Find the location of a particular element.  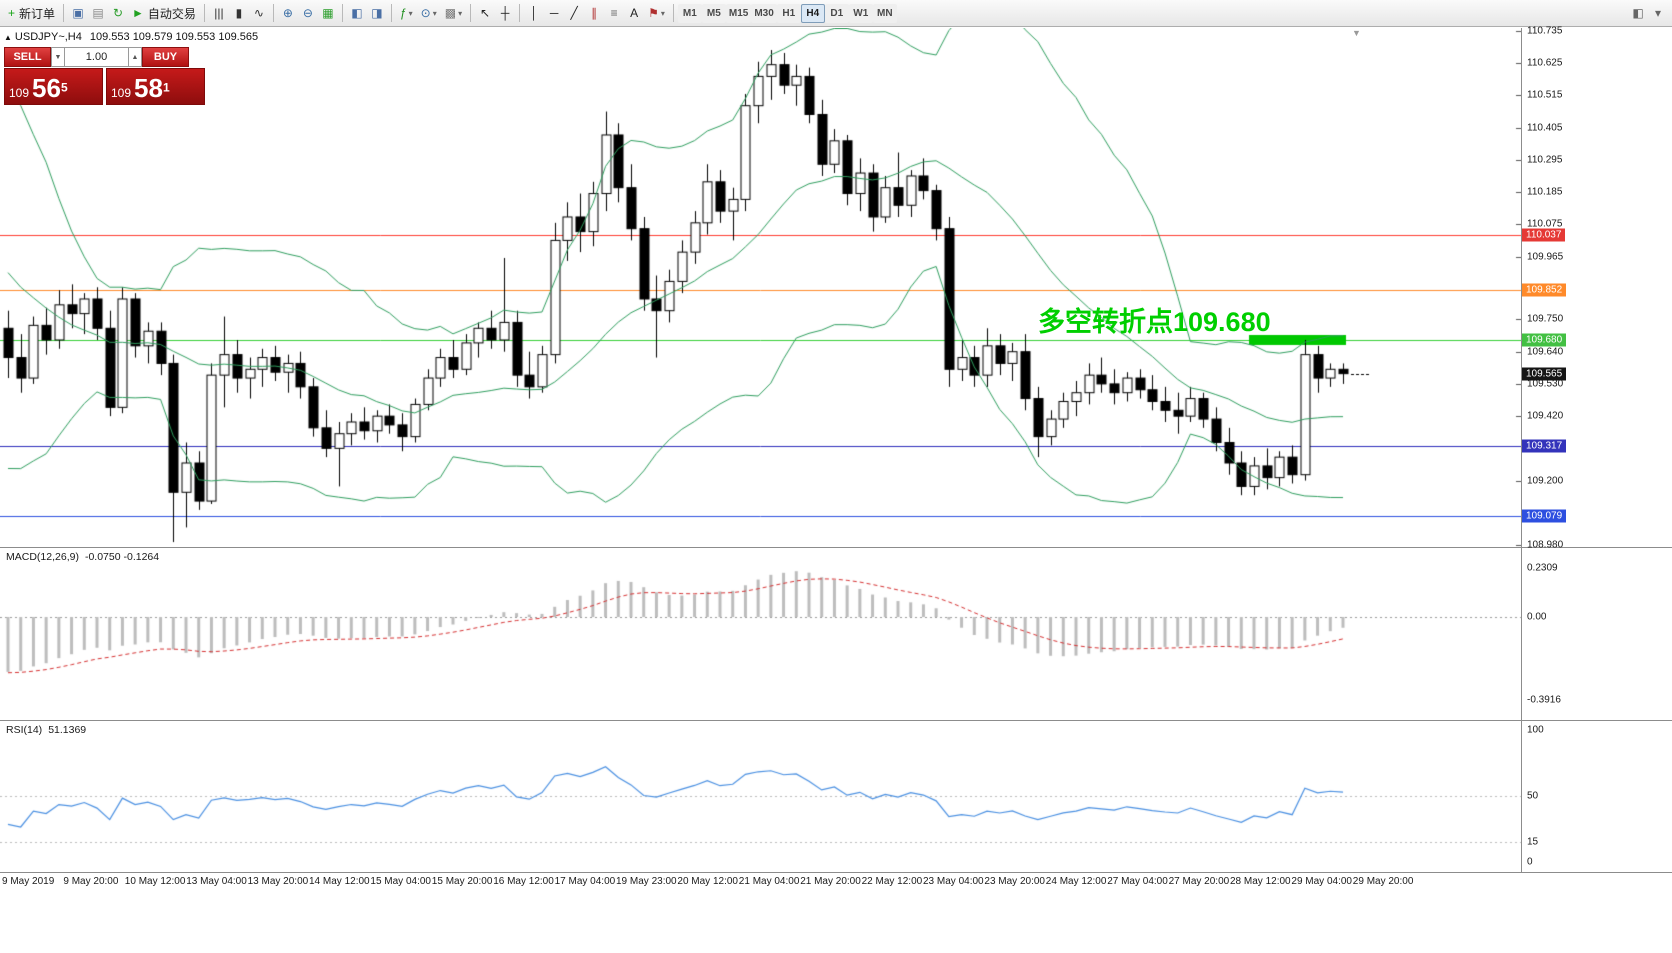

chart-bars-button: ||| is located at coordinates (219, 13).